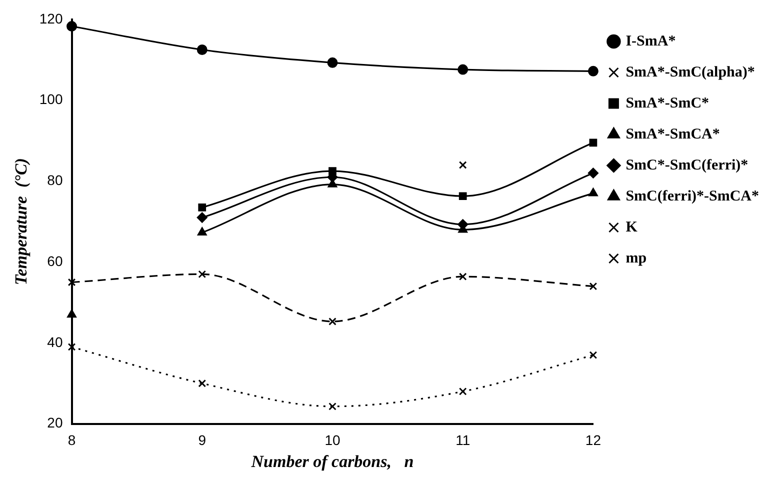 The width and height of the screenshot is (783, 481). I want to click on legend-label: K, so click(632, 227).